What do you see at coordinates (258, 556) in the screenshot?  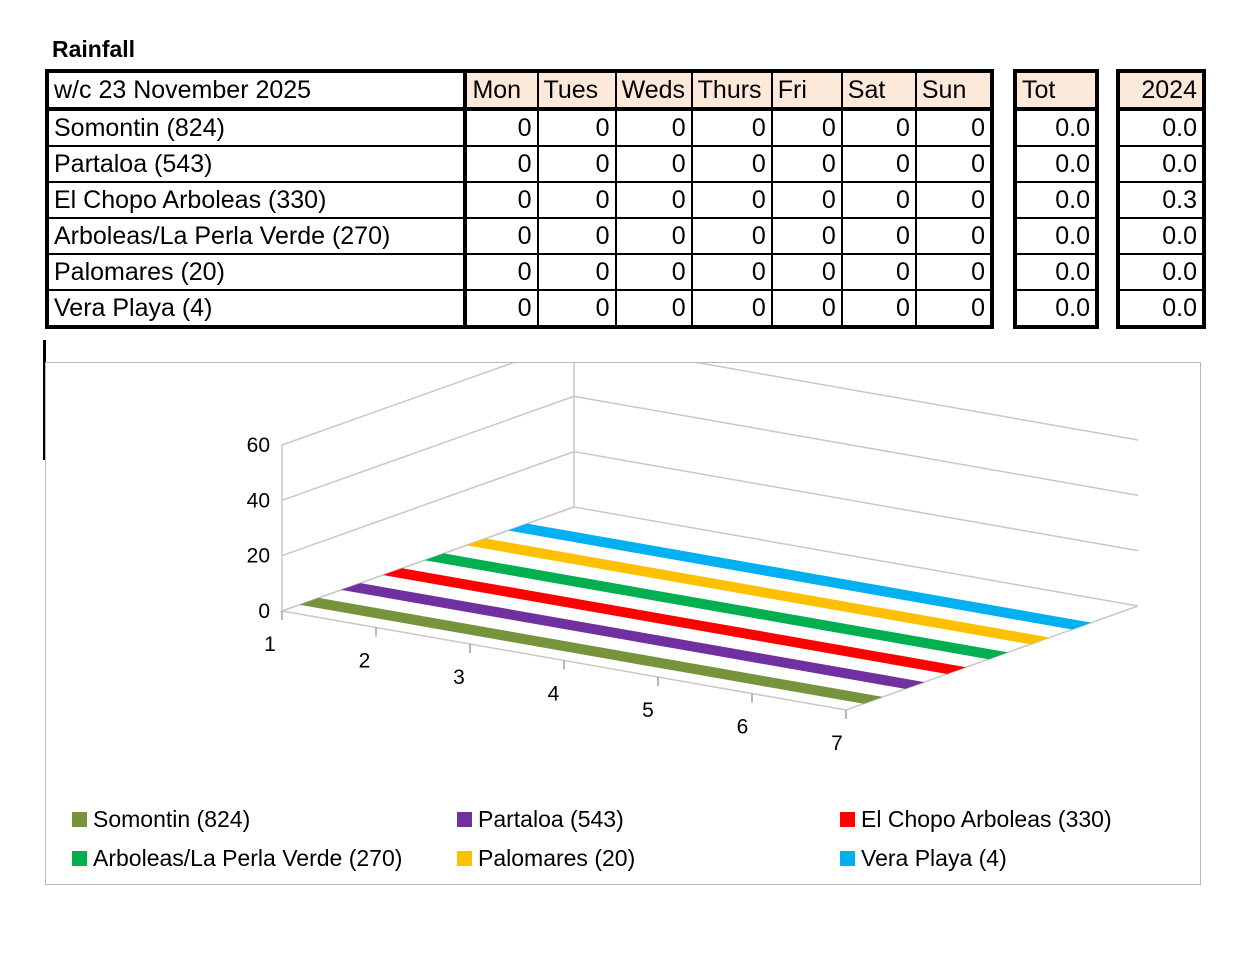 I see `y-tick-label: 20` at bounding box center [258, 556].